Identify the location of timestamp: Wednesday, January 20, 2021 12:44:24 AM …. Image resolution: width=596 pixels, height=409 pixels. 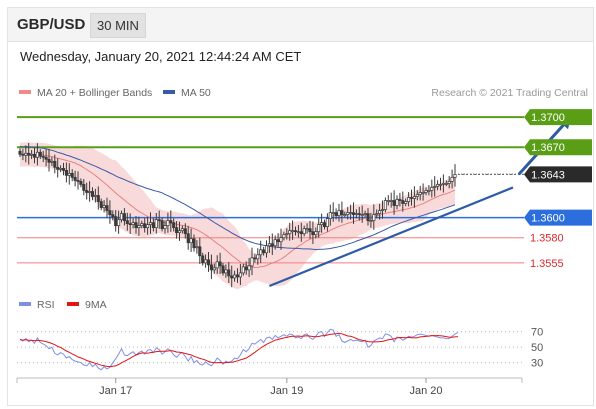
(161, 56).